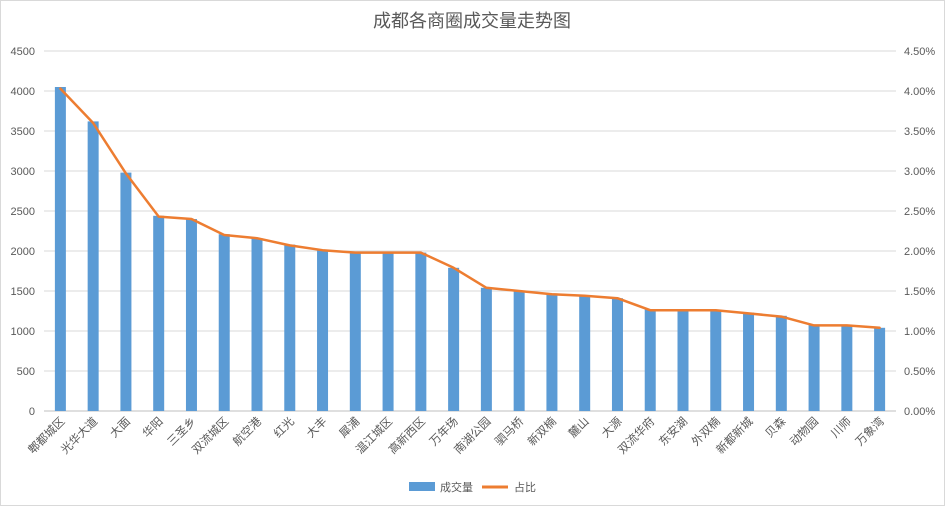  Describe the element at coordinates (79, 435) in the screenshot. I see `category-label: 光华大道` at that location.